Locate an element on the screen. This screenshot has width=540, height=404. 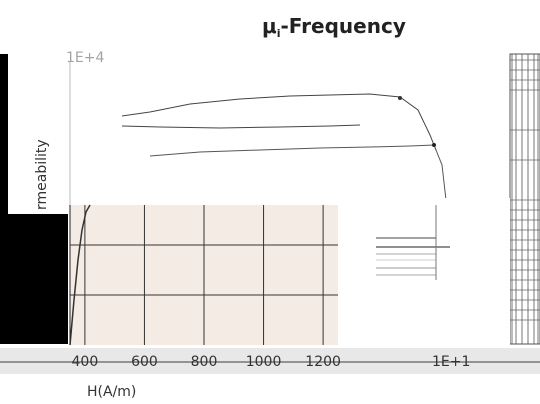
left-black-strip is located at coordinates (4, 134).